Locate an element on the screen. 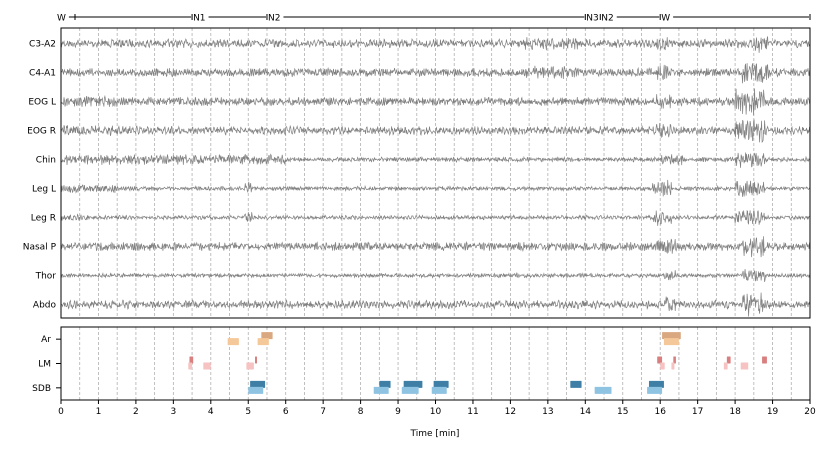  channel-label: EOG R is located at coordinates (41, 132).